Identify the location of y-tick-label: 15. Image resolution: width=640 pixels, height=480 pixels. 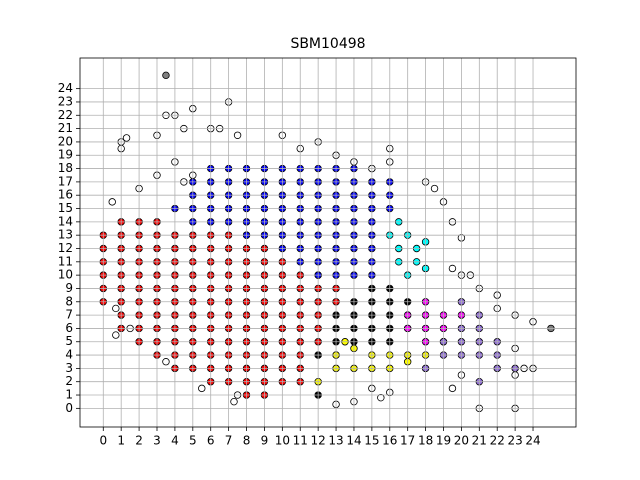
(65, 208).